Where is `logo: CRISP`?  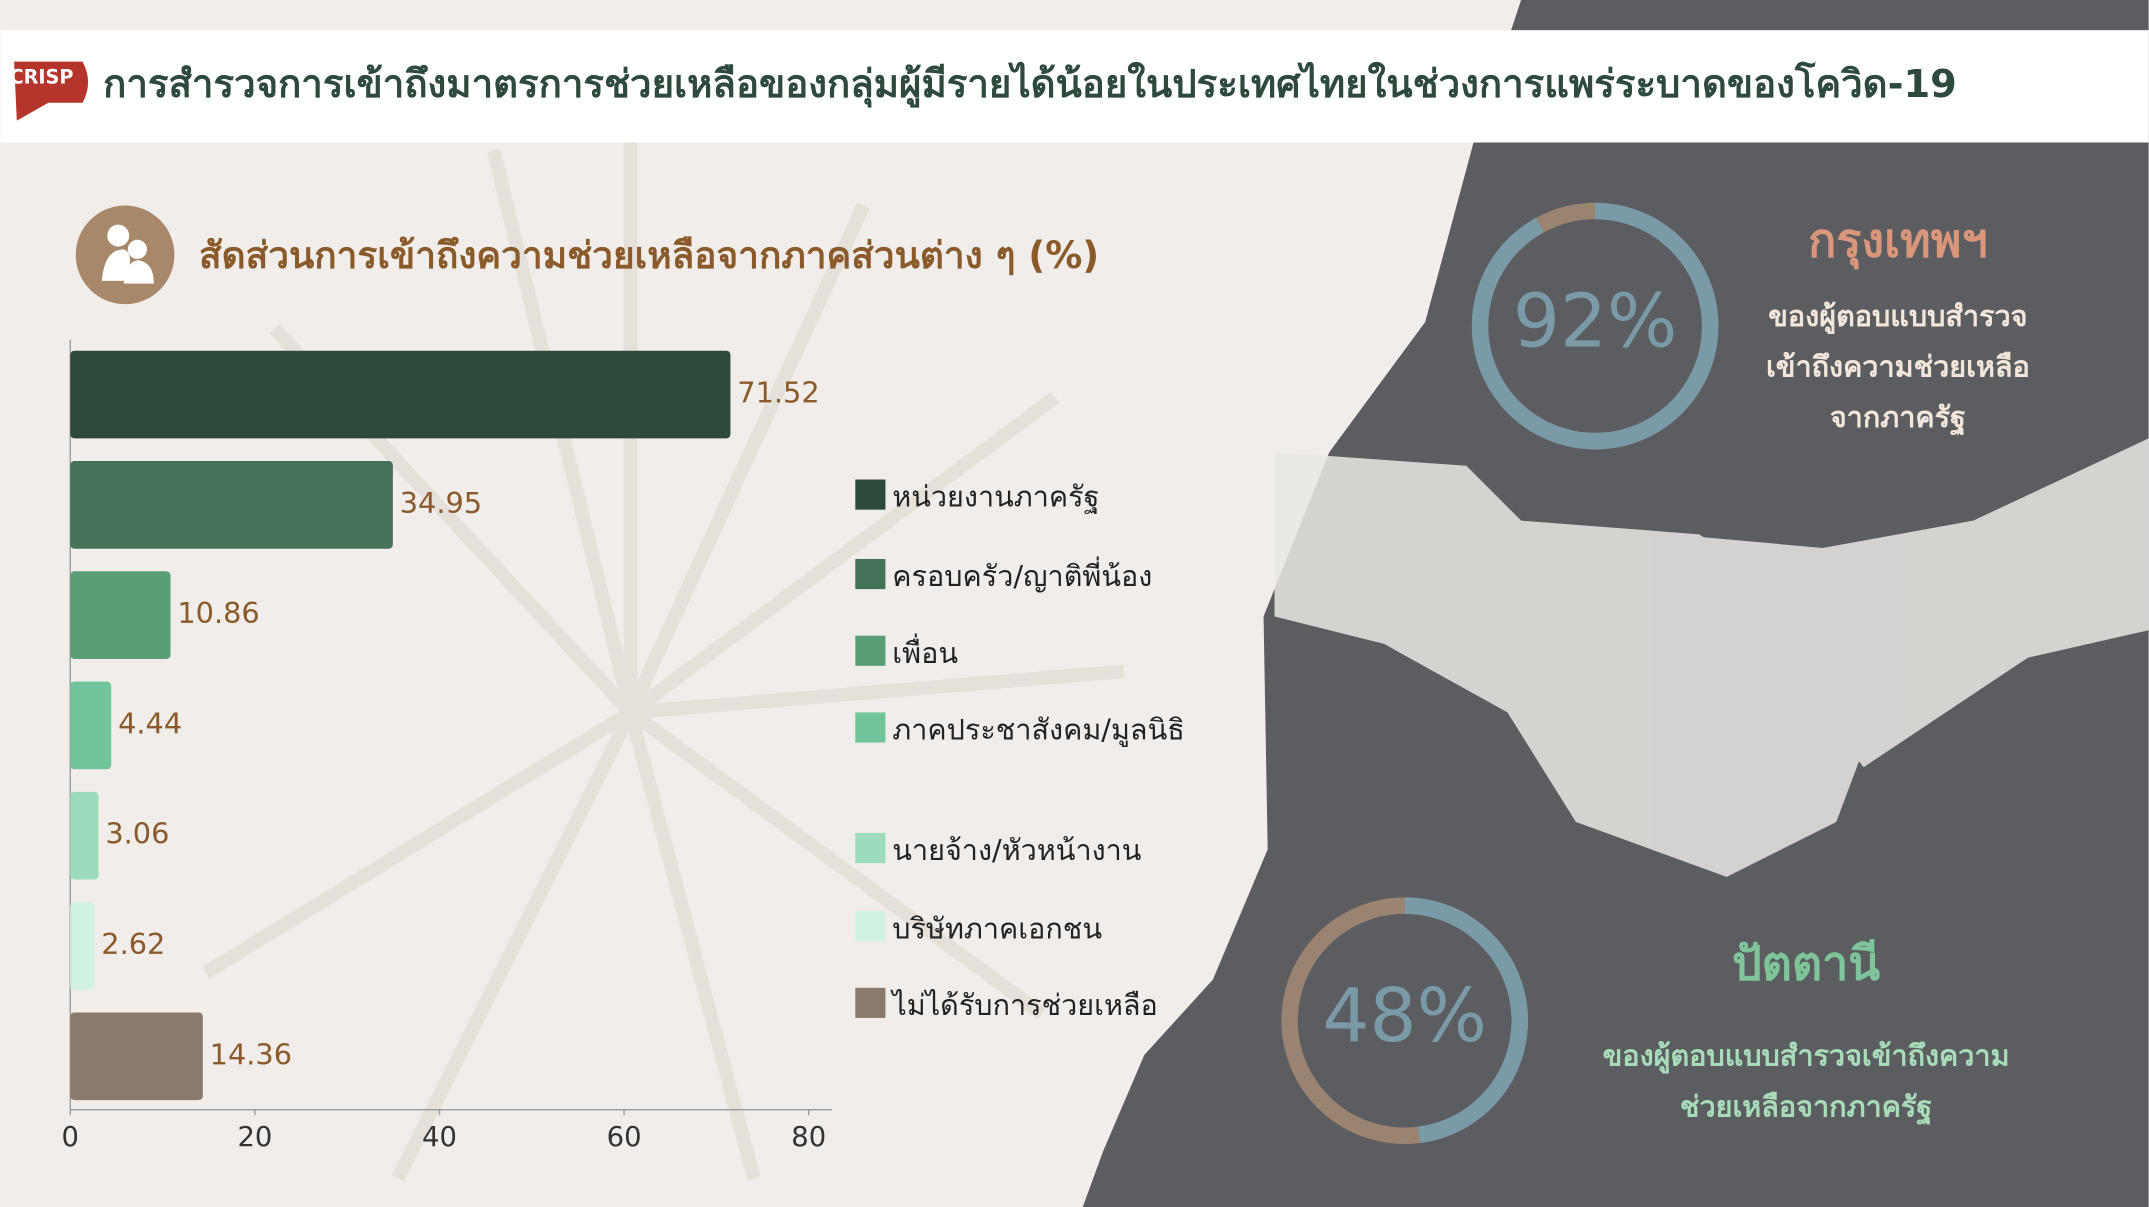
logo: CRISP is located at coordinates (42, 77).